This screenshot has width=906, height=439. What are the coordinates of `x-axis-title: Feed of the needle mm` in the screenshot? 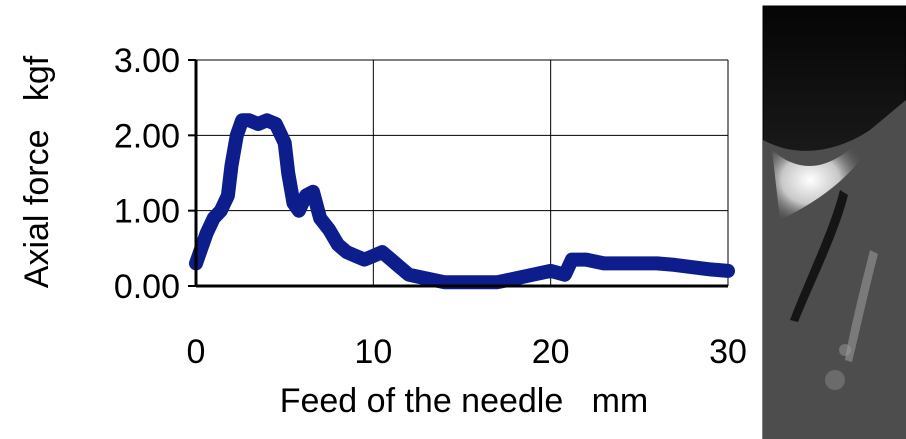 It's located at (464, 401).